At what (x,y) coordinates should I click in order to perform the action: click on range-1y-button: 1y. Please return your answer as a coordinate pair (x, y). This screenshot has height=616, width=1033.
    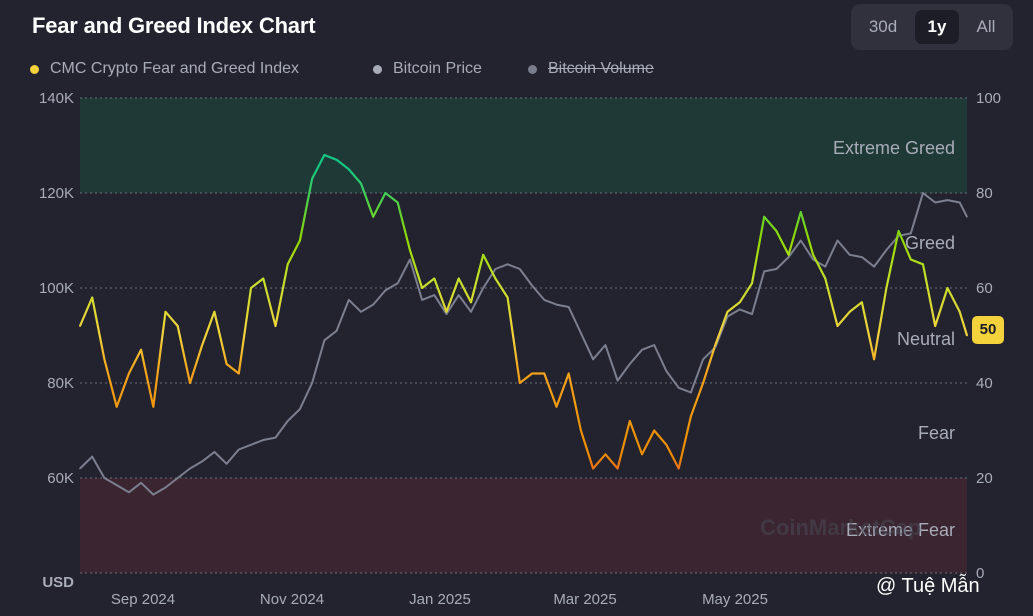
    Looking at the image, I should click on (937, 27).